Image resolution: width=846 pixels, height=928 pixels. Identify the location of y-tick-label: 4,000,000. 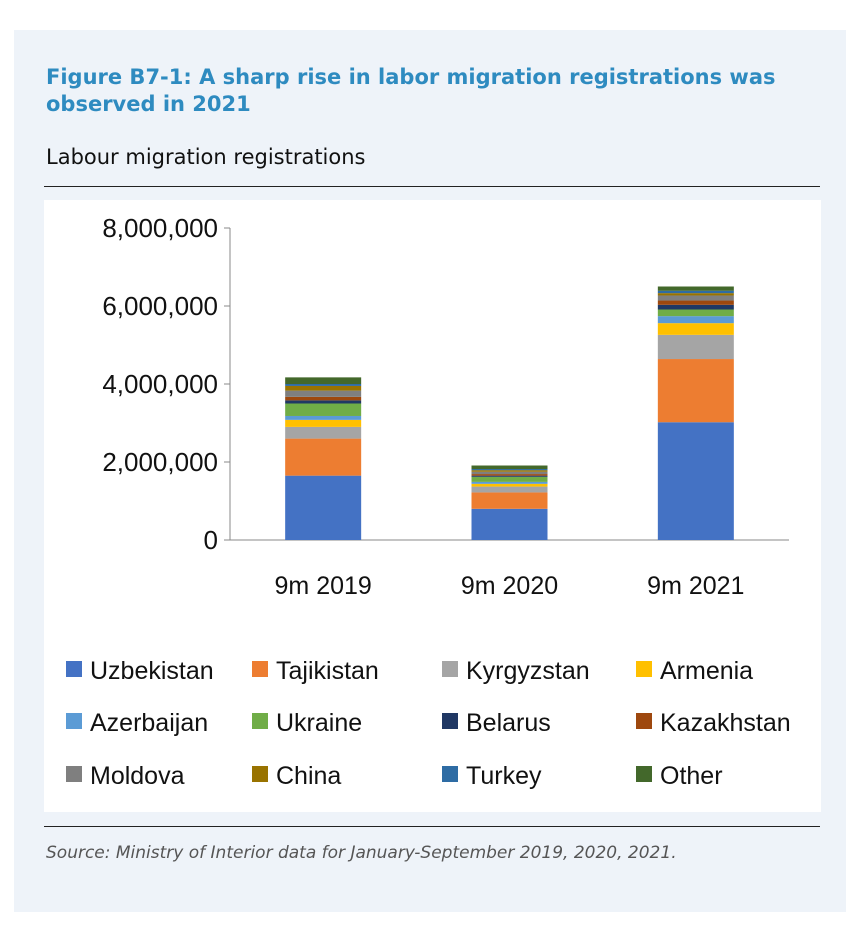
(160, 384).